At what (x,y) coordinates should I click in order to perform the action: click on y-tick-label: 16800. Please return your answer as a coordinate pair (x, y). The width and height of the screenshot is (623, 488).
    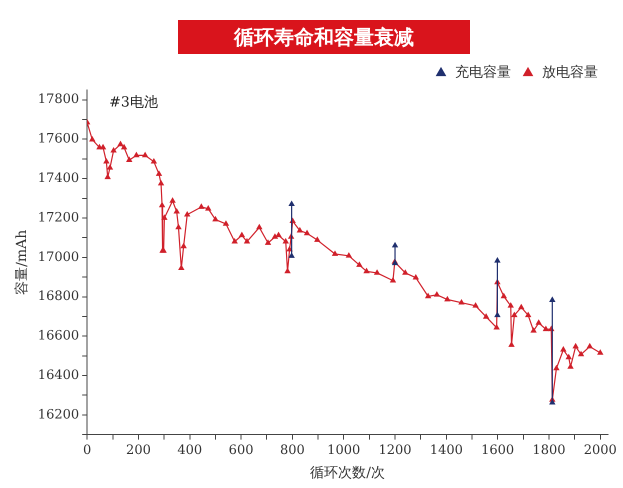
    Looking at the image, I should click on (59, 296).